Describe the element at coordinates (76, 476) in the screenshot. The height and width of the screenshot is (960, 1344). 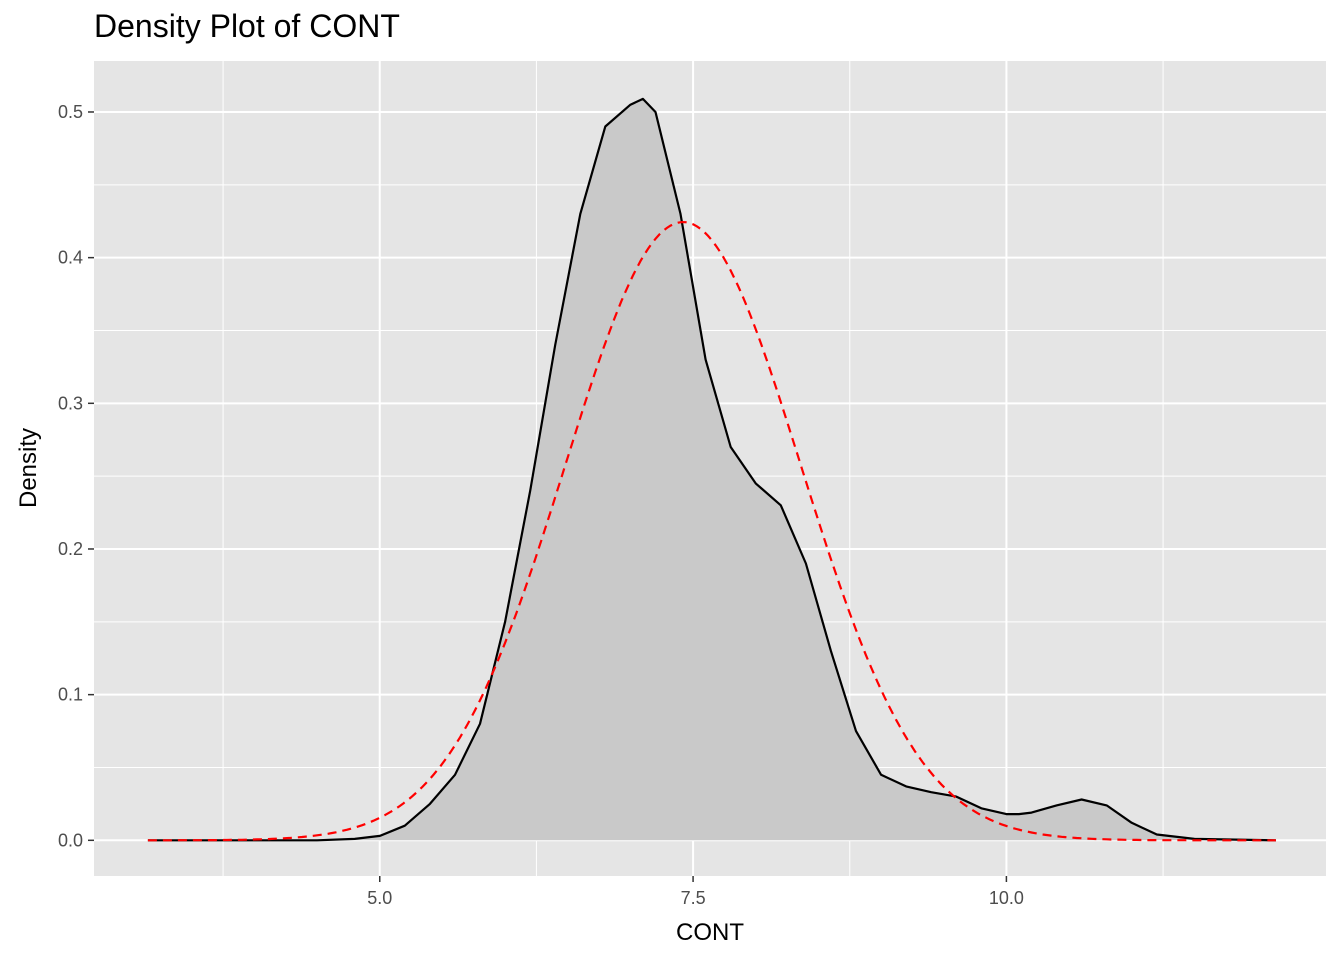
I see `y-axis: 0.0 0.1 0.2 0.3 0.4 0.5` at that location.